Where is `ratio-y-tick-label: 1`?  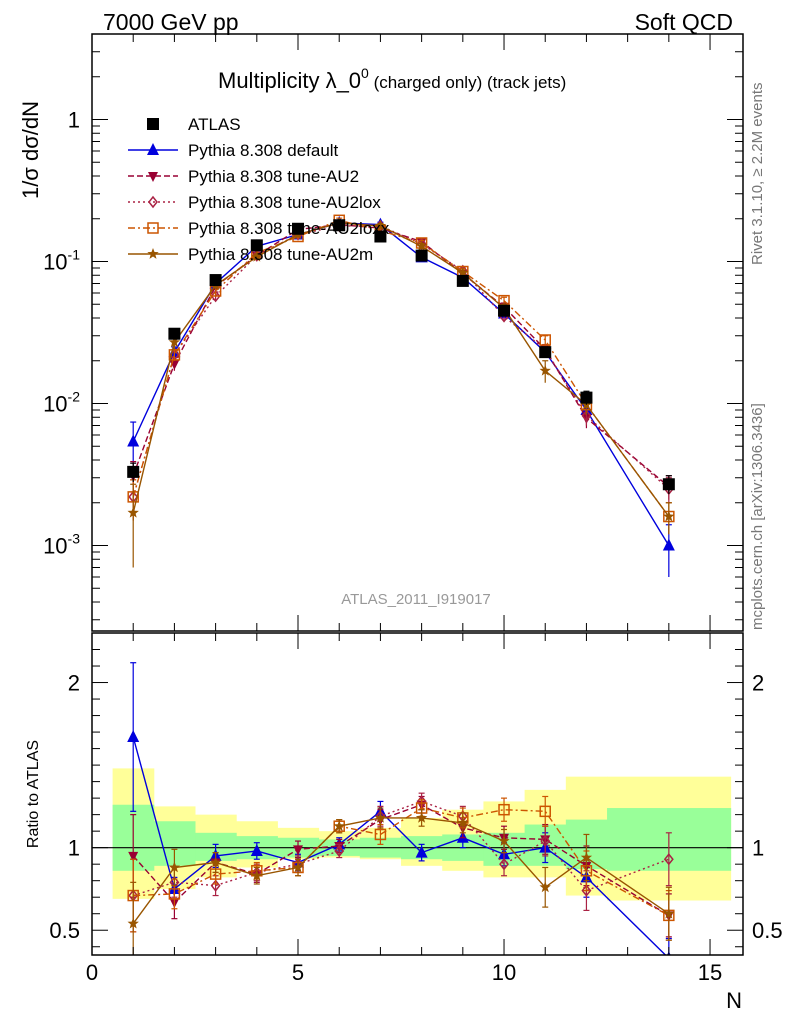 ratio-y-tick-label: 1 is located at coordinates (74, 848).